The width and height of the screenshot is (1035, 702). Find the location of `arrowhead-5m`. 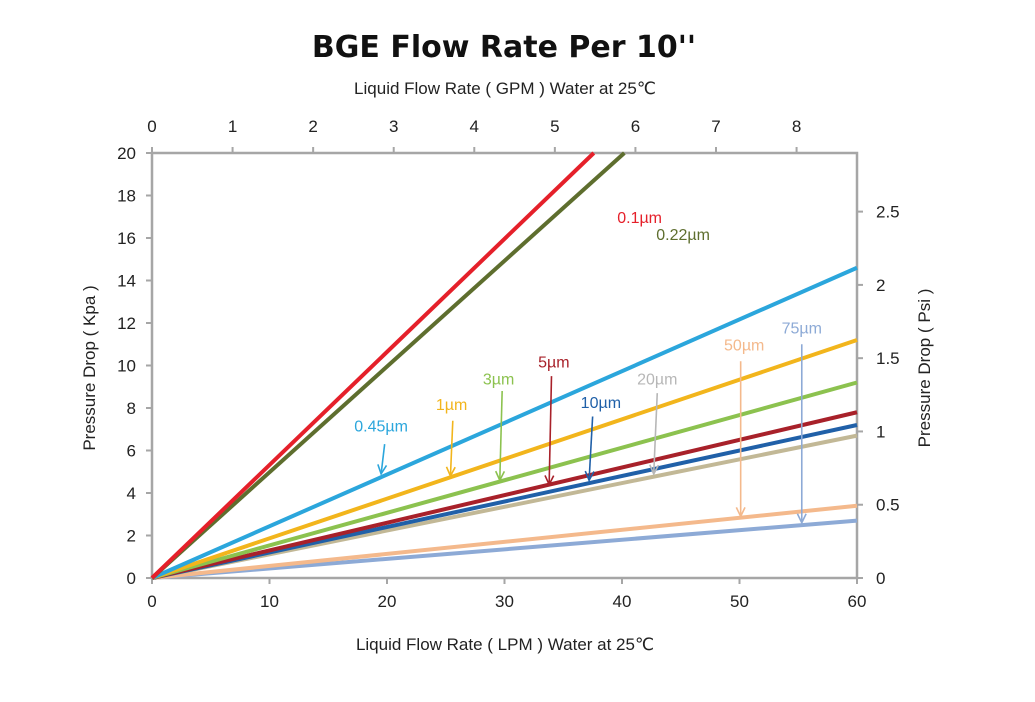

arrowhead-5m is located at coordinates (549, 481).